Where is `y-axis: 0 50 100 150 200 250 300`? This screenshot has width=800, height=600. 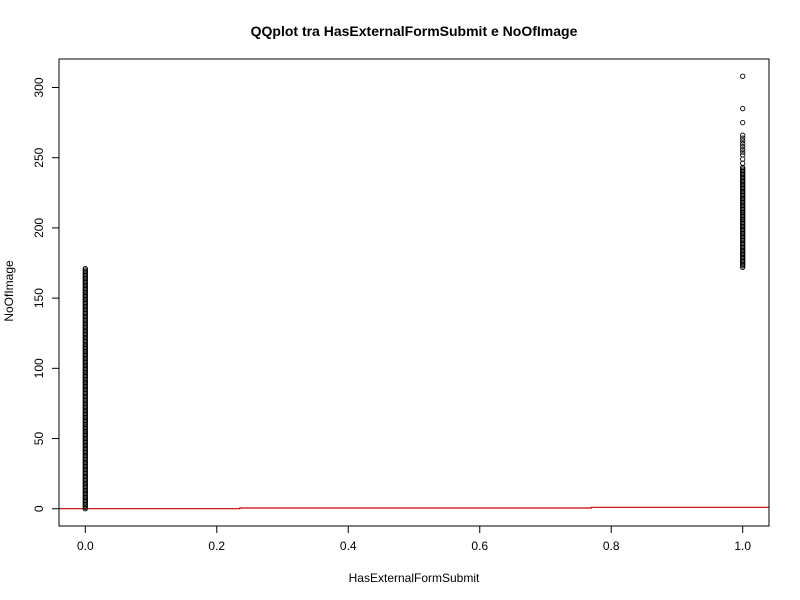
y-axis: 0 50 100 150 200 250 300 is located at coordinates (46, 294).